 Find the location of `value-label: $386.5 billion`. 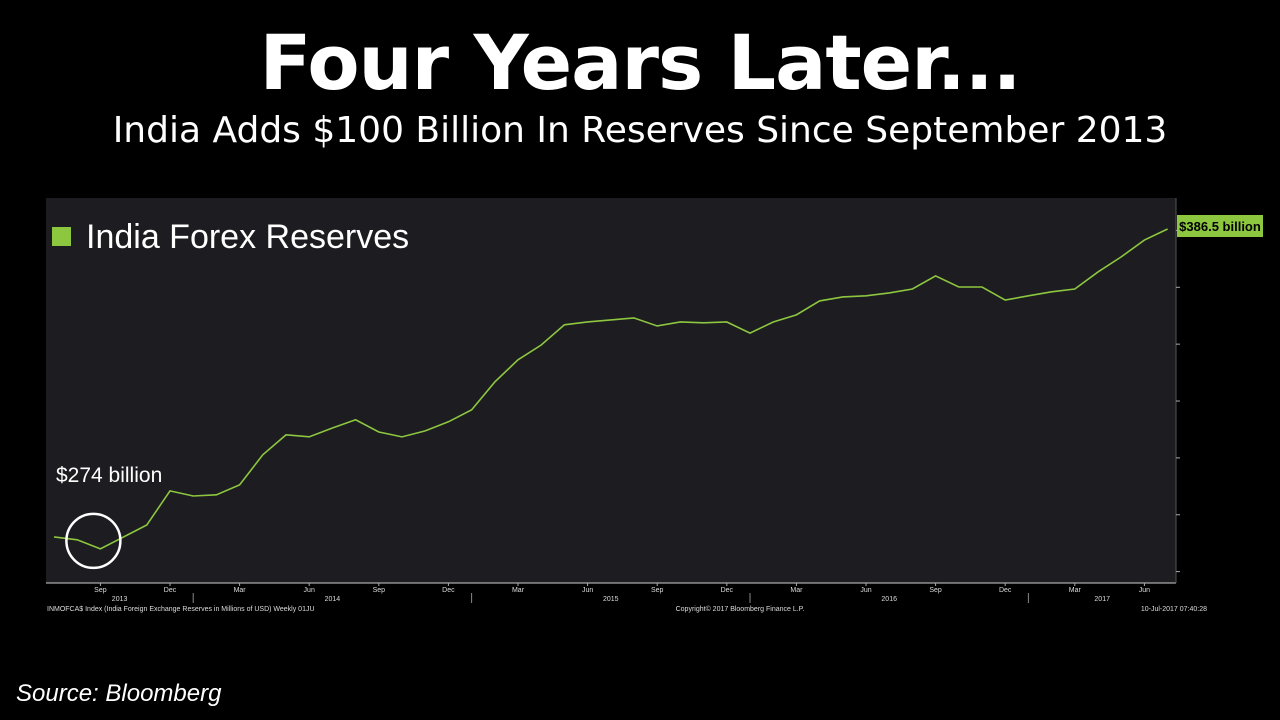

value-label: $386.5 billion is located at coordinates (1220, 226).